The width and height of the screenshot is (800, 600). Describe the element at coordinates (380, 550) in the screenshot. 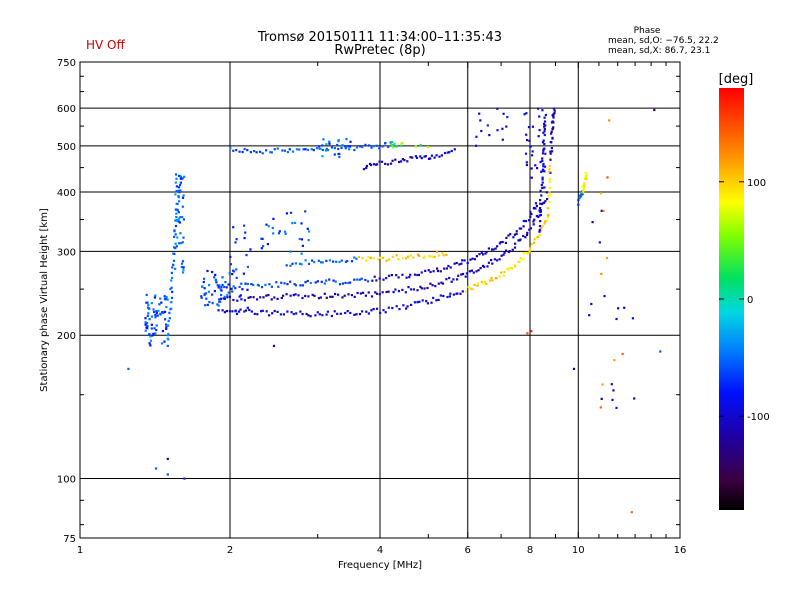

I see `x-tick-label-2: 4` at that location.